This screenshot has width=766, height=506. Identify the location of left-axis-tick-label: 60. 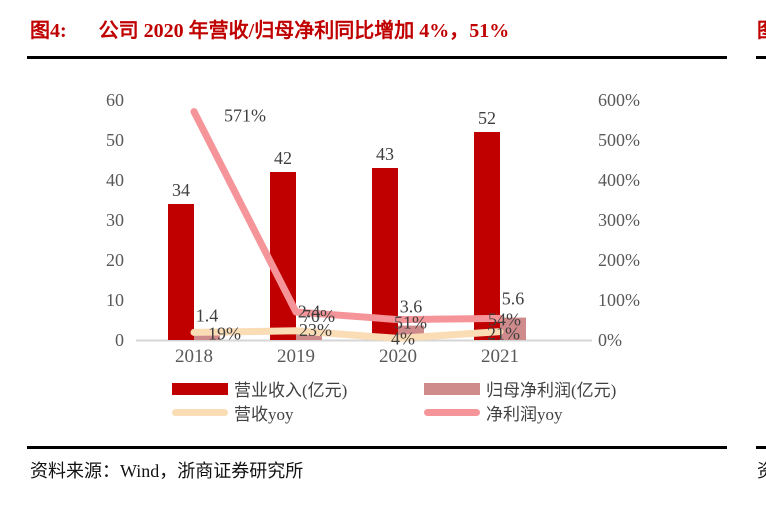
(115, 100).